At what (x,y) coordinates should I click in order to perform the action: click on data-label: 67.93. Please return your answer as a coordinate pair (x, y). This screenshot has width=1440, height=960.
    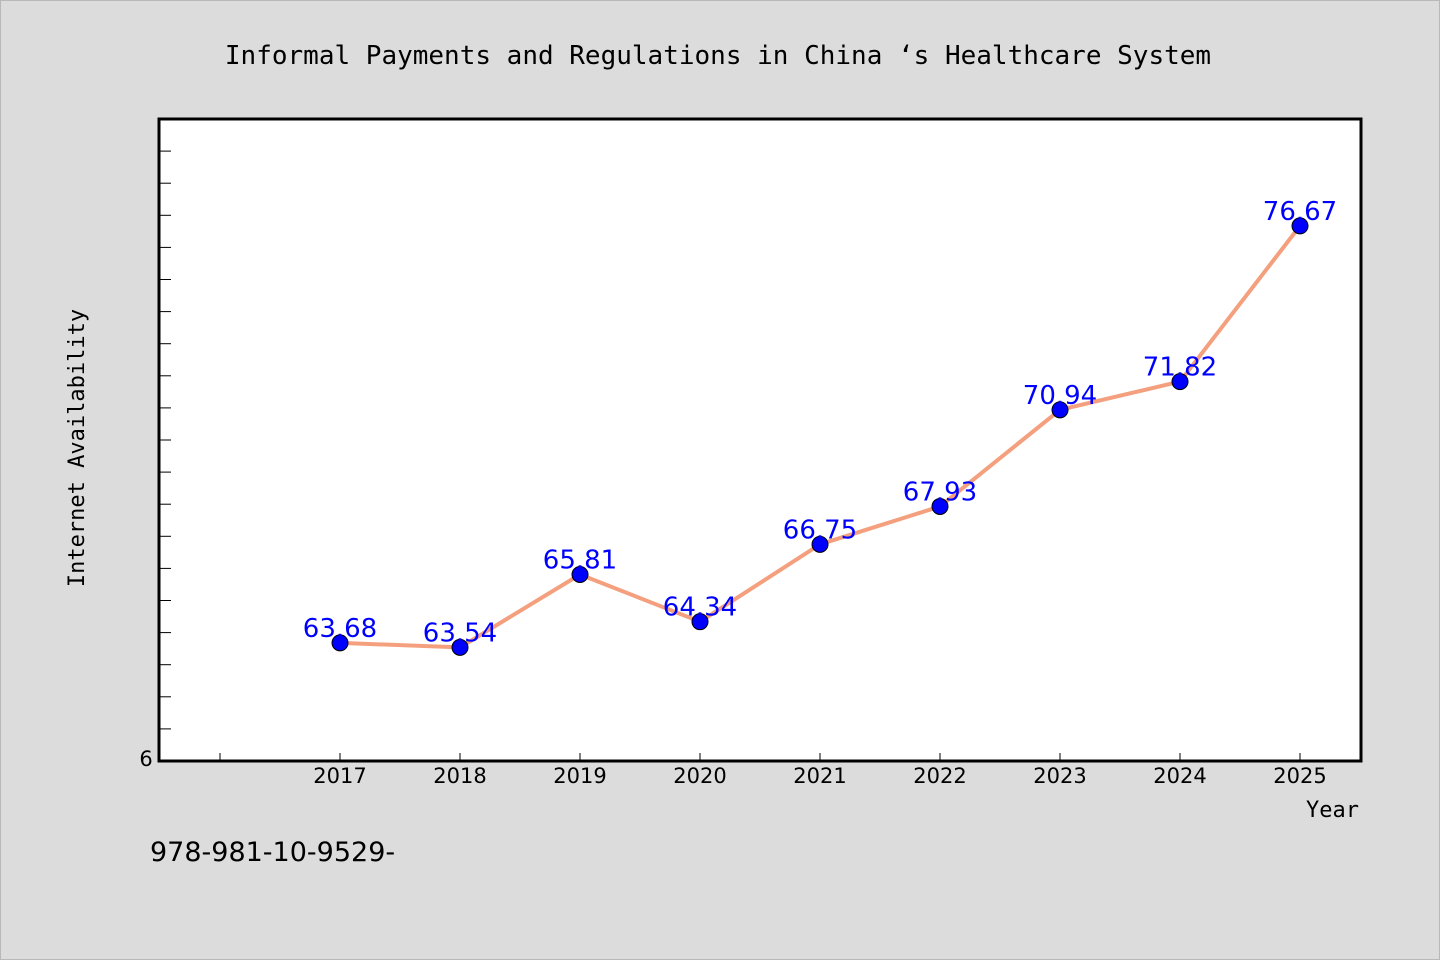
    Looking at the image, I should click on (940, 492).